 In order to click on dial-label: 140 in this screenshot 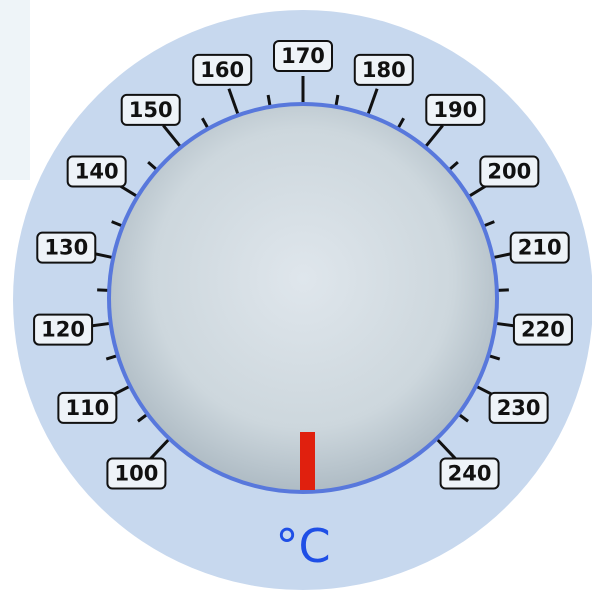, I will do `click(97, 172)`.